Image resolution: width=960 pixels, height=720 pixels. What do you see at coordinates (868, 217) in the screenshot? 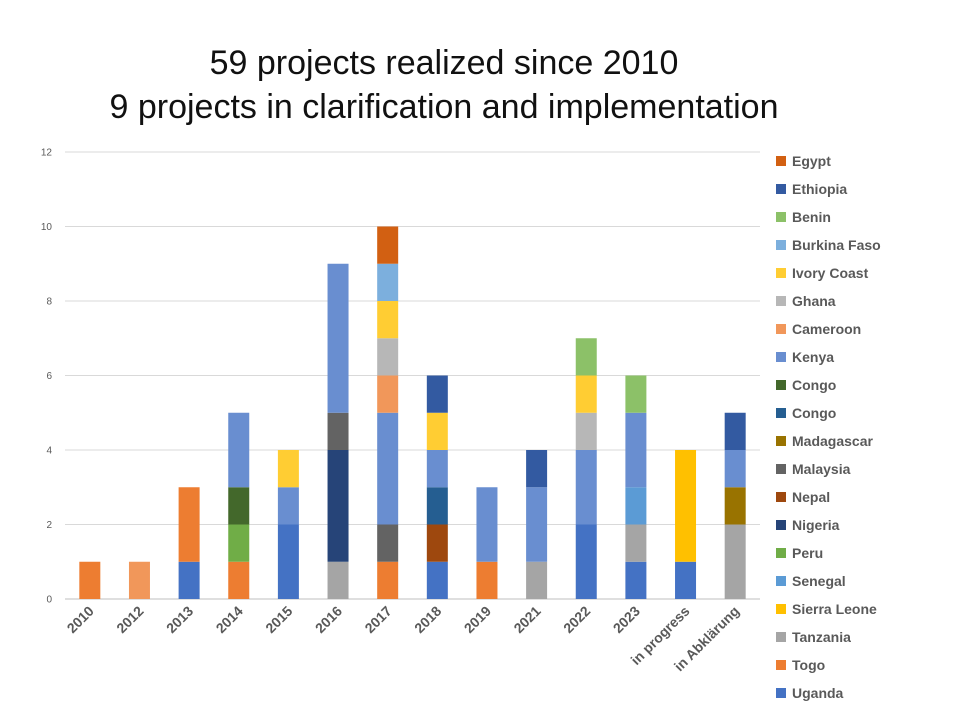
I see `legend-item: Benin` at bounding box center [868, 217].